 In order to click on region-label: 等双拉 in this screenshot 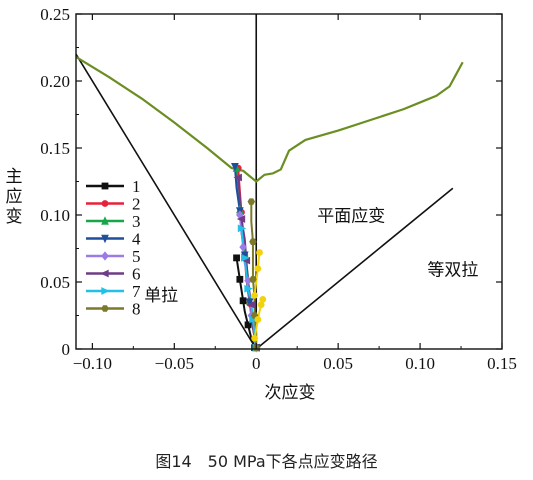, I will do `click(452, 270)`.